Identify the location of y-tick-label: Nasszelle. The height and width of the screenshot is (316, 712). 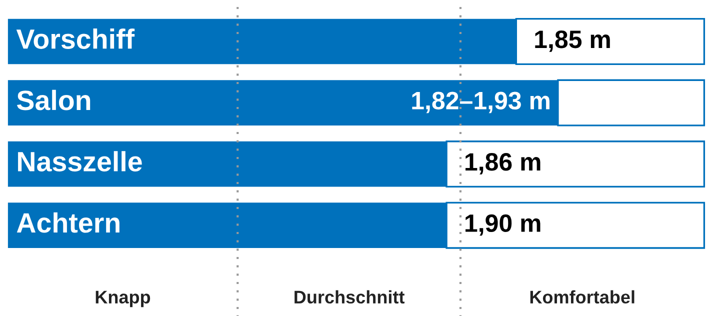
(80, 161).